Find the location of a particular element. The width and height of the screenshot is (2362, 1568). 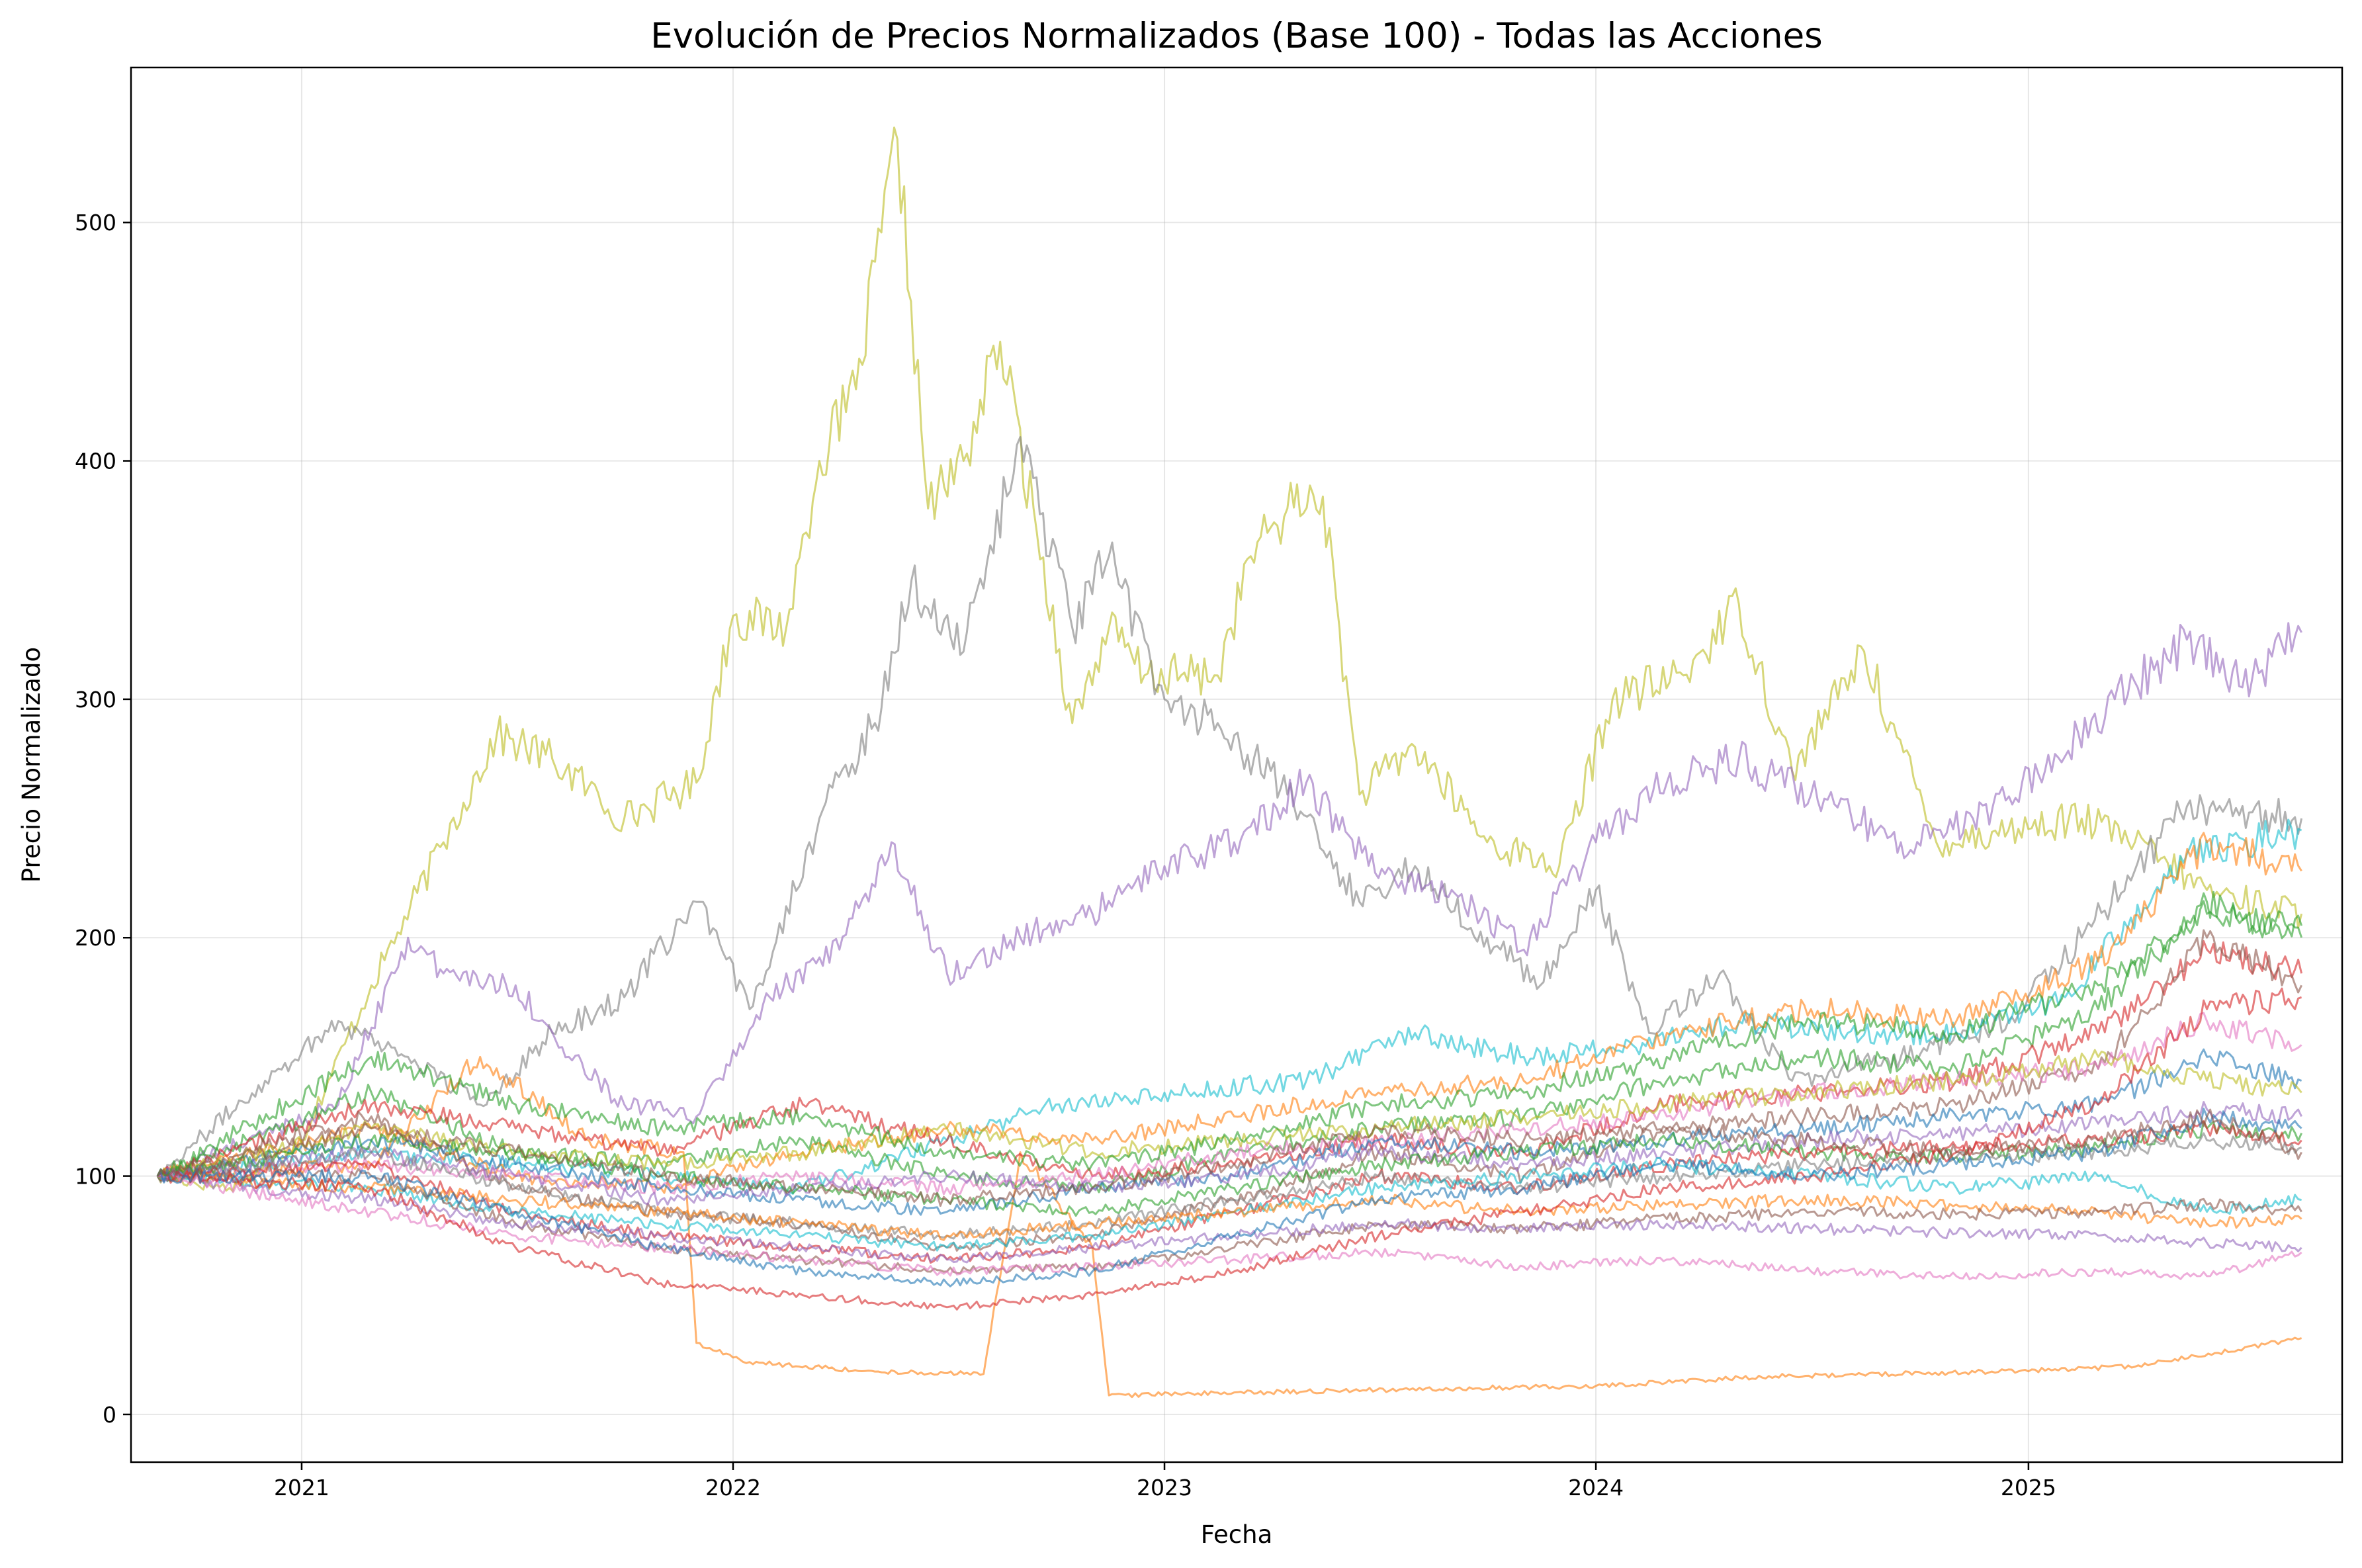

y-tick-label: 400 is located at coordinates (95, 462).